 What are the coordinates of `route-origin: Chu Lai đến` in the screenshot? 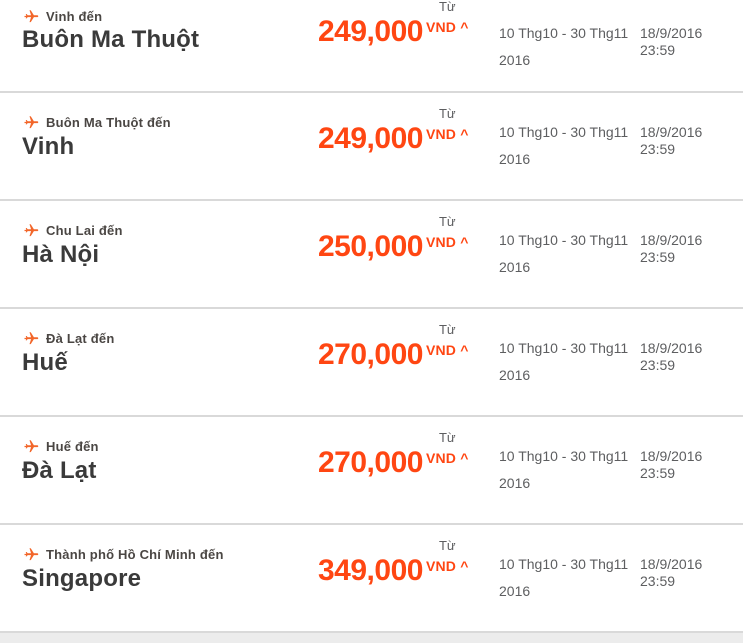 It's located at (73, 230).